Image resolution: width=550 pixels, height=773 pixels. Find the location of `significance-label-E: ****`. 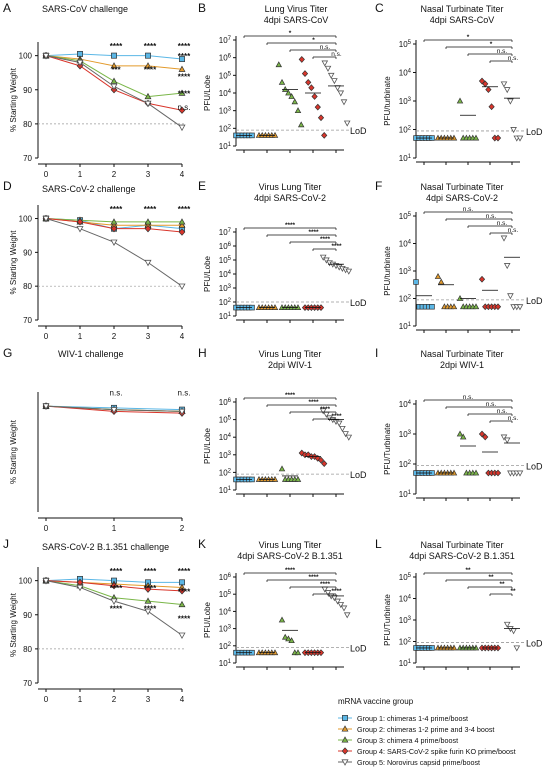

significance-label-E: **** is located at coordinates (336, 246).